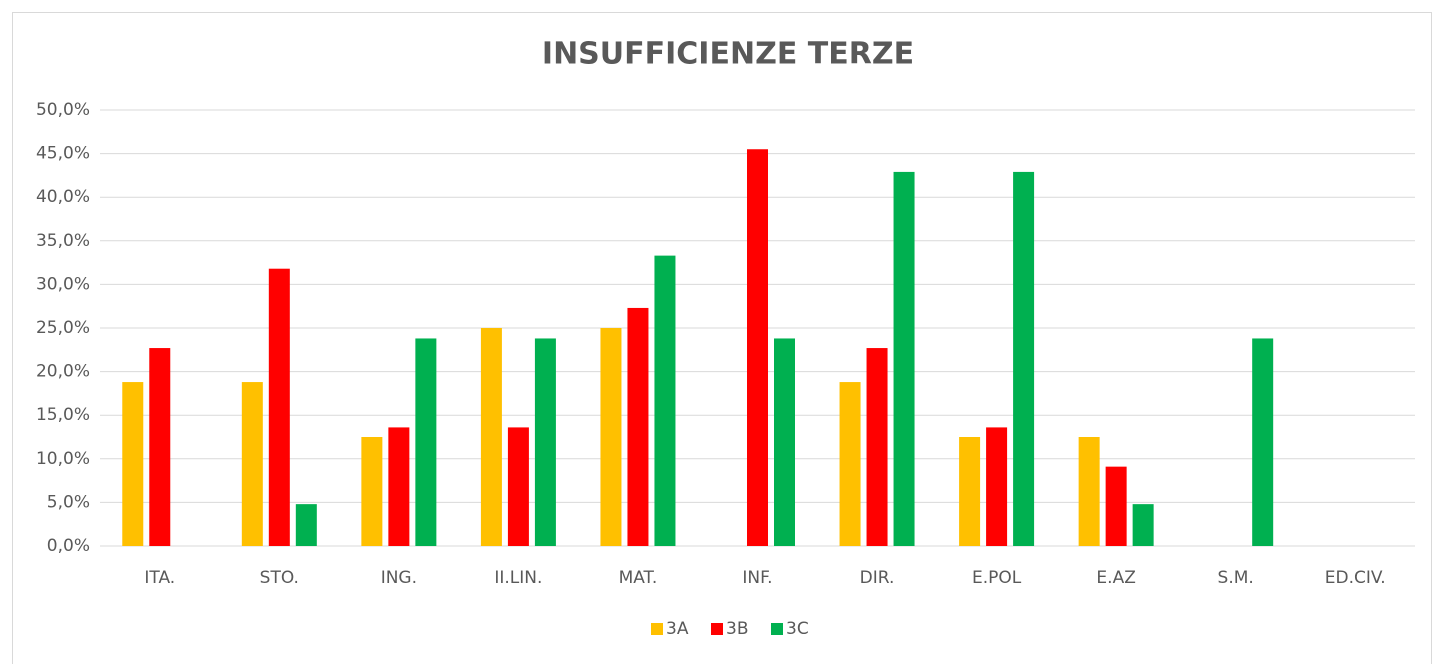 The image size is (1443, 664). What do you see at coordinates (518, 578) in the screenshot?
I see `x-tick-label: II.LIN.` at bounding box center [518, 578].